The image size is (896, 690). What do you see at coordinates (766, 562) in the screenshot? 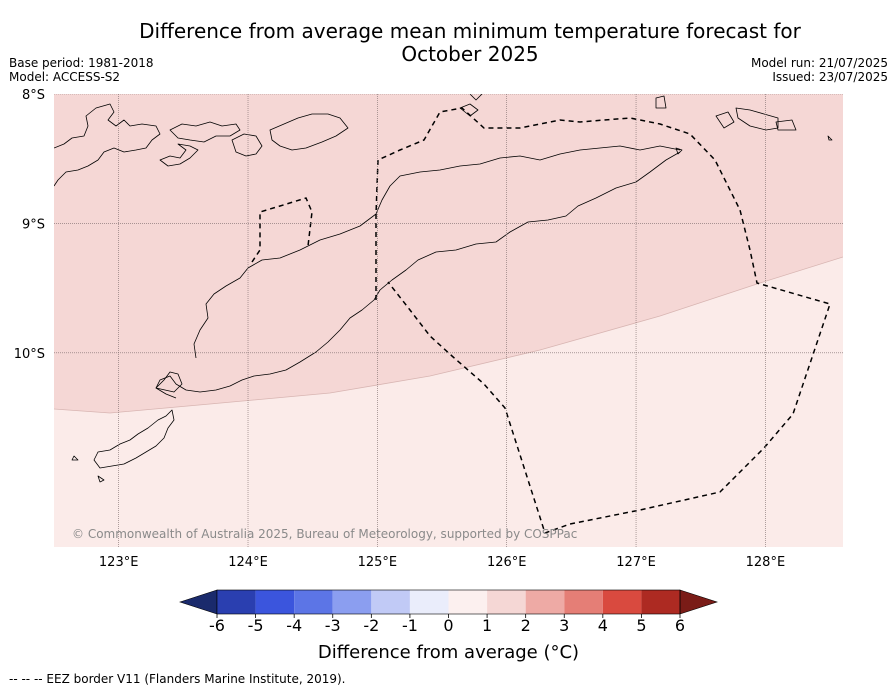
I see `lon-tick-label: 128°E` at bounding box center [766, 562].